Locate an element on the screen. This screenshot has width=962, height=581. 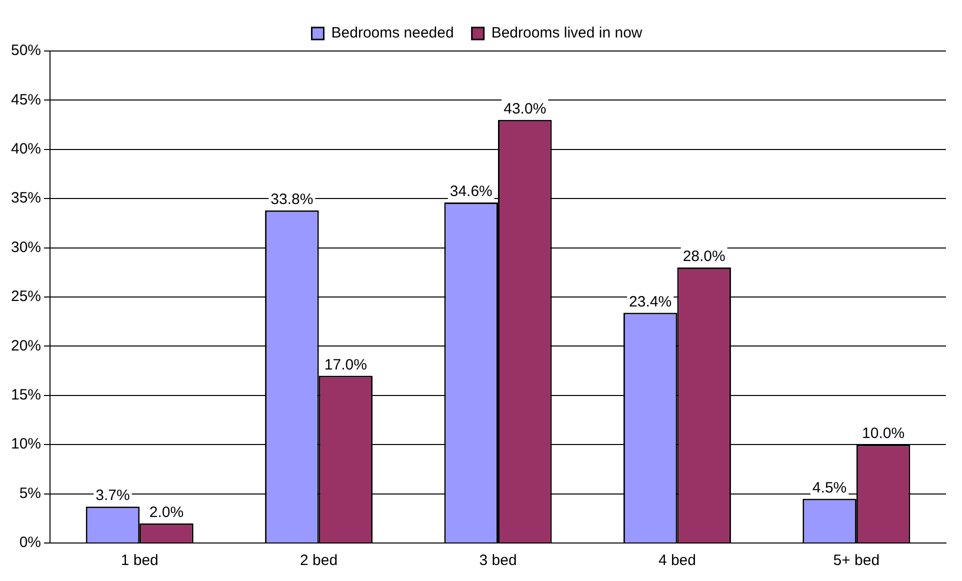
data-label: 23.4% is located at coordinates (650, 301).